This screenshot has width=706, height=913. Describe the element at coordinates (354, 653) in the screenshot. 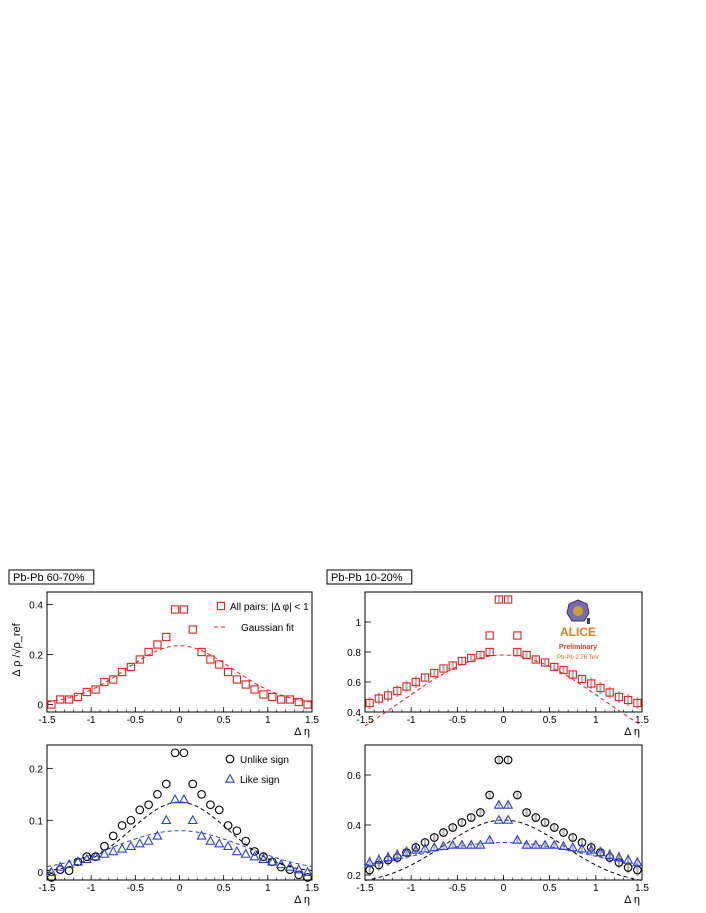

I see `y-tick-label: 0.8` at that location.